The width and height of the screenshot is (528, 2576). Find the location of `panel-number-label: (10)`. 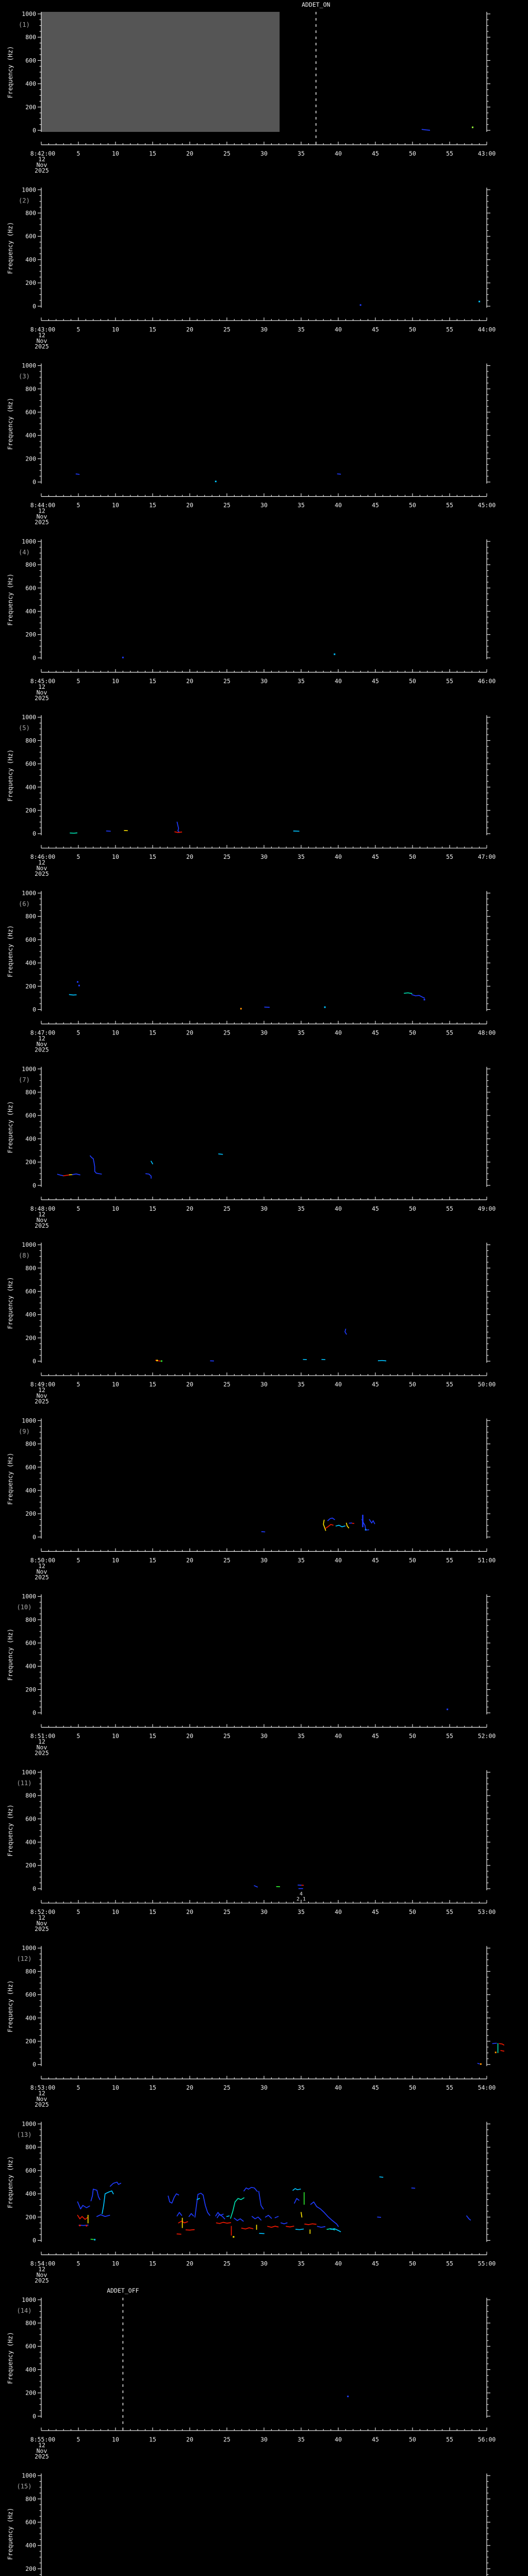

panel-number-label: (10) is located at coordinates (24, 1607).